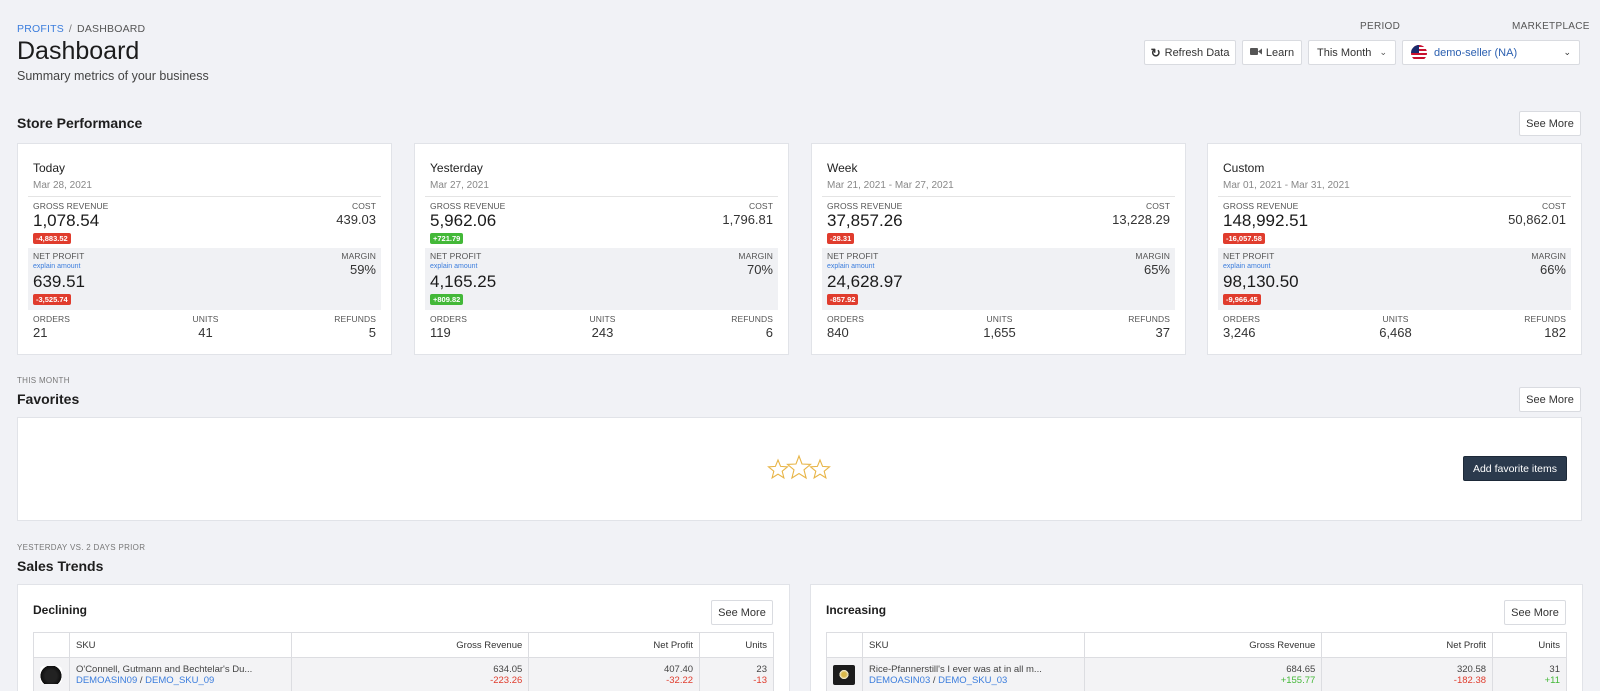 The height and width of the screenshot is (691, 1600). Describe the element at coordinates (1280, 52) in the screenshot. I see `learn-label: Learn` at that location.